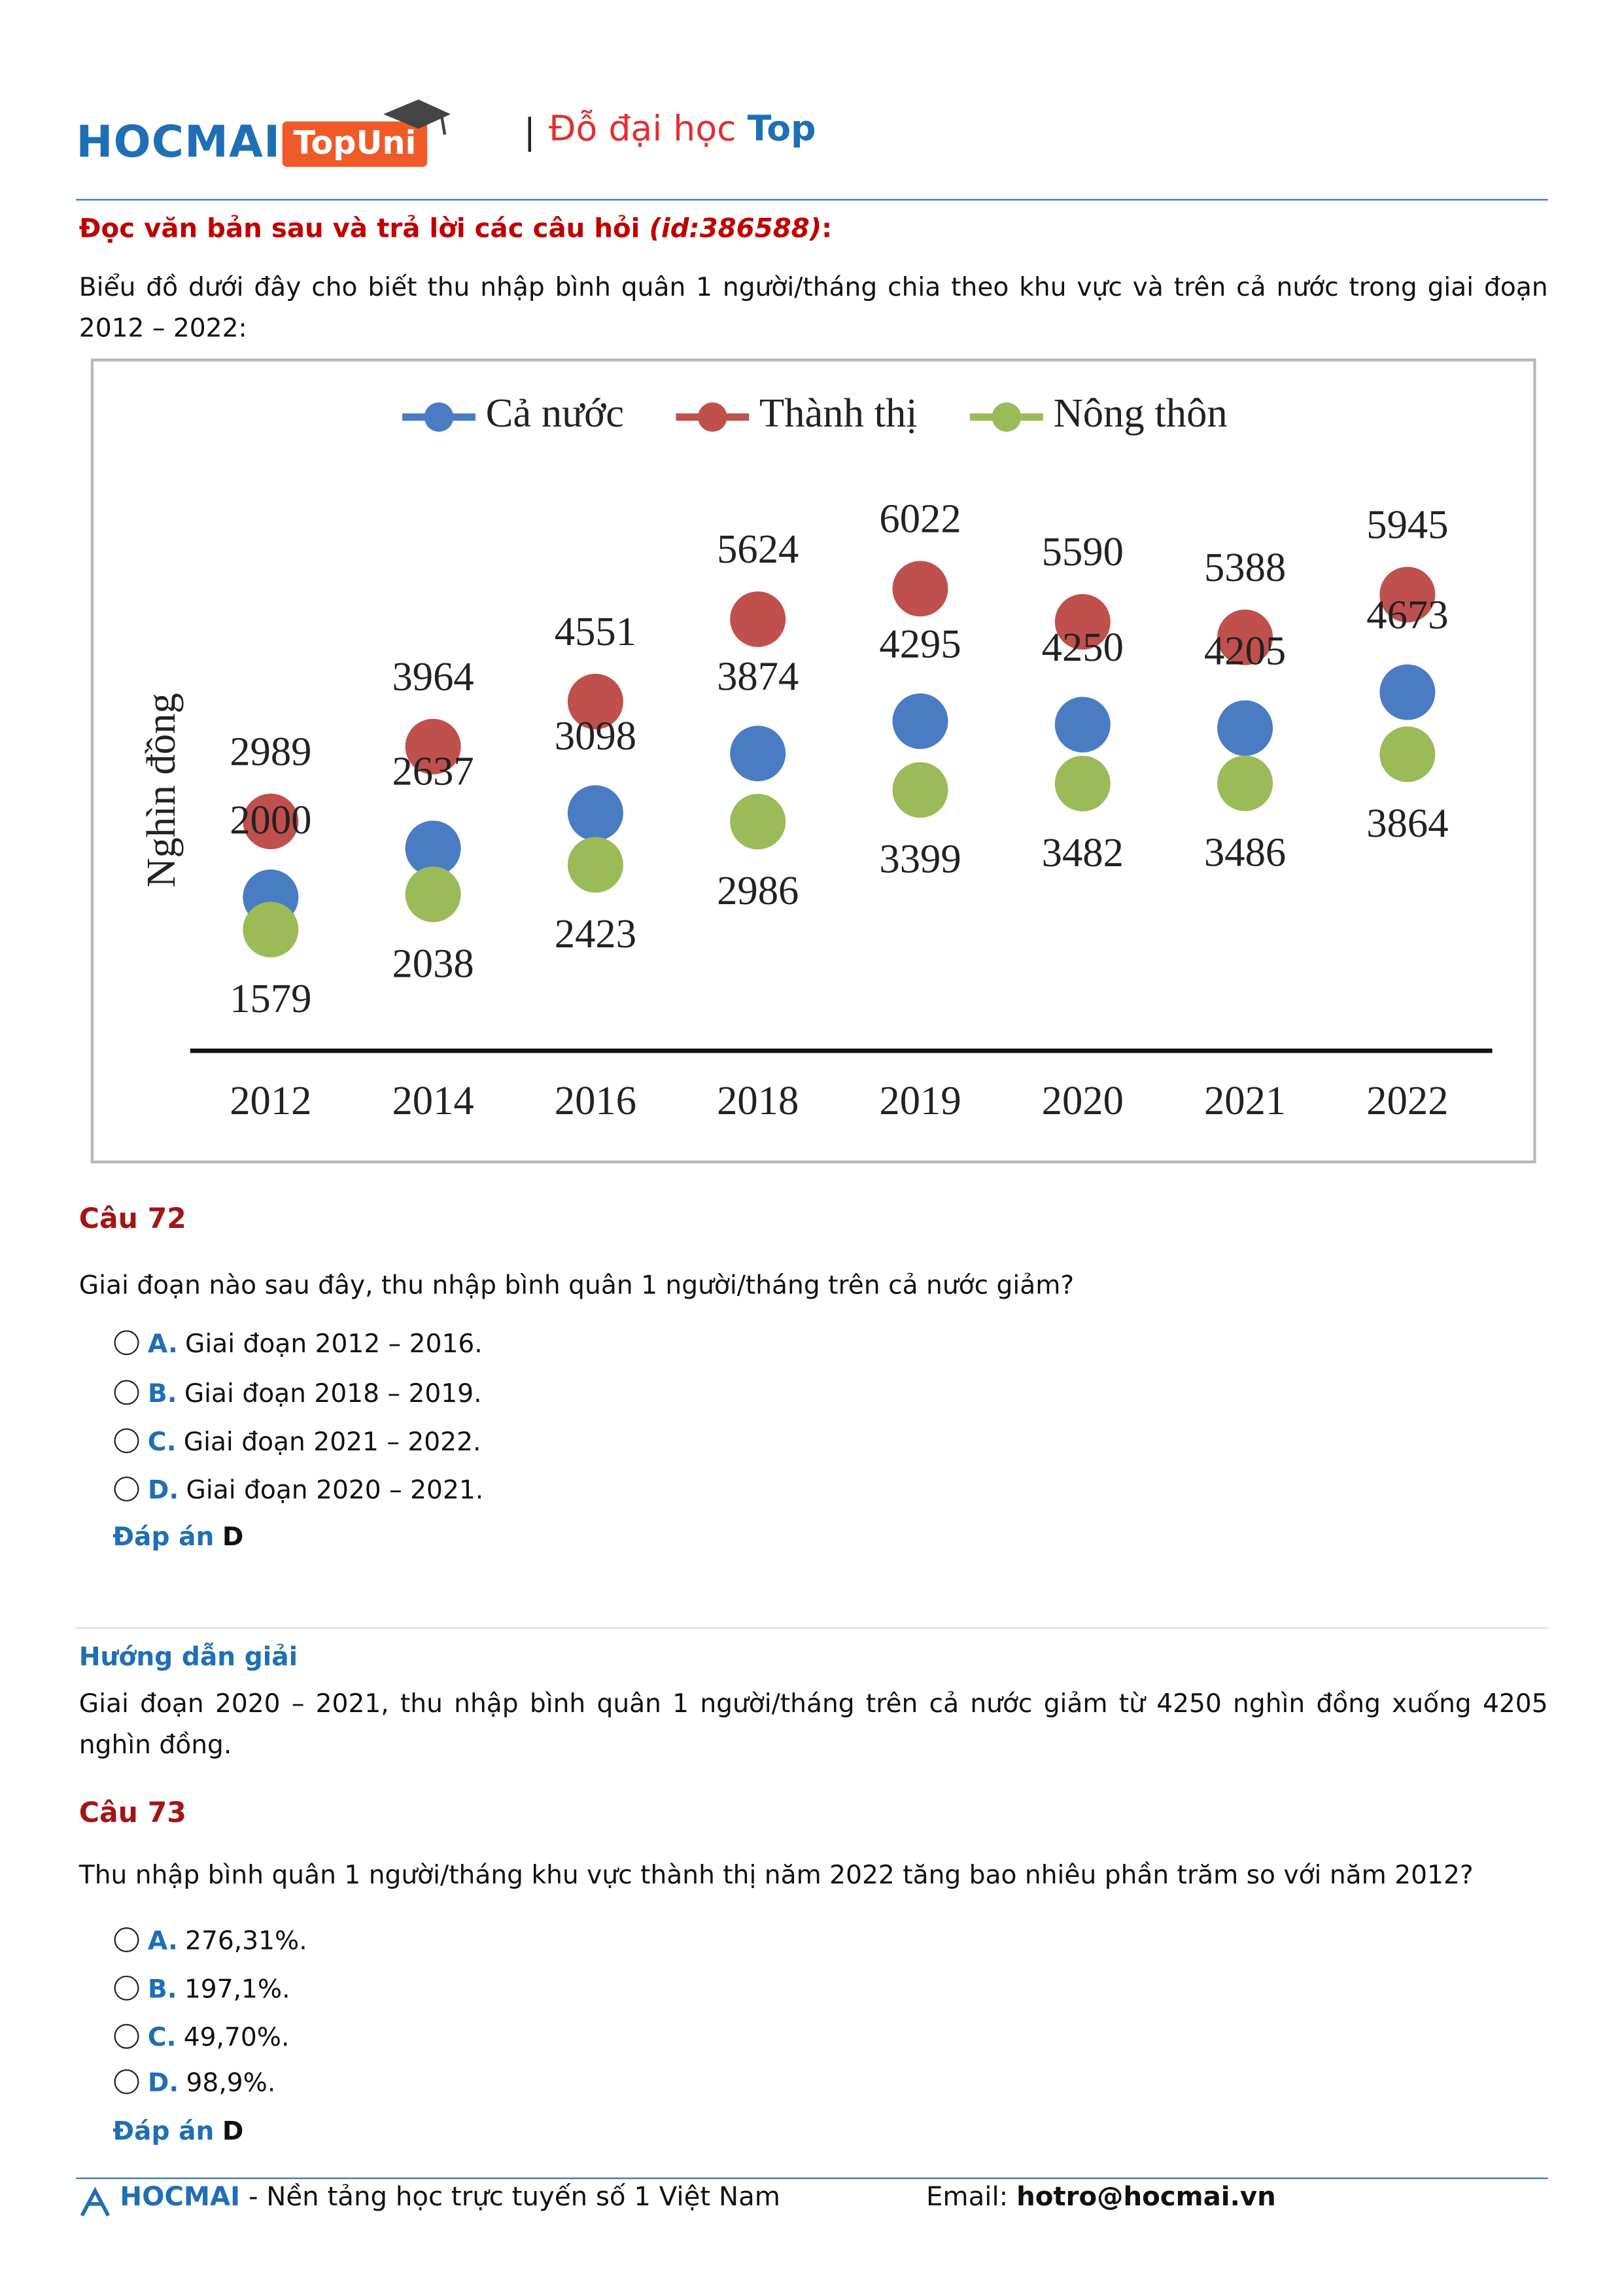 Image resolution: width=1624 pixels, height=2295 pixels. Describe the element at coordinates (188, 1658) in the screenshot. I see `solution-heading: Hướng dẫn giải` at that location.